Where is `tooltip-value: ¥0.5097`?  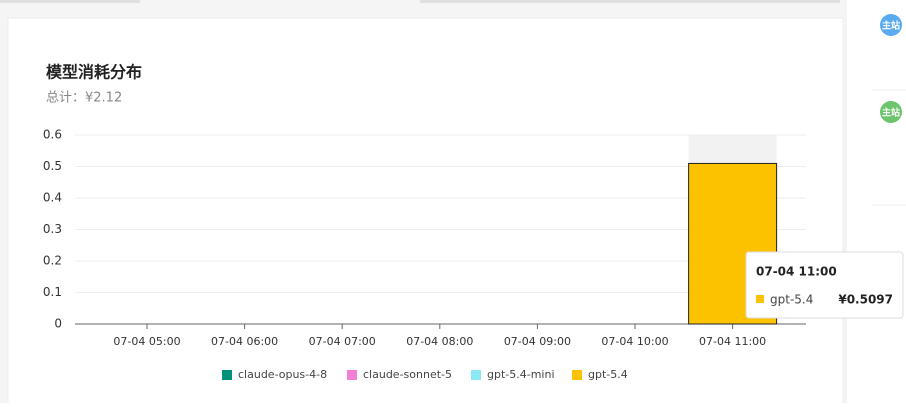
tooltip-value: ¥0.5097 is located at coordinates (865, 300).